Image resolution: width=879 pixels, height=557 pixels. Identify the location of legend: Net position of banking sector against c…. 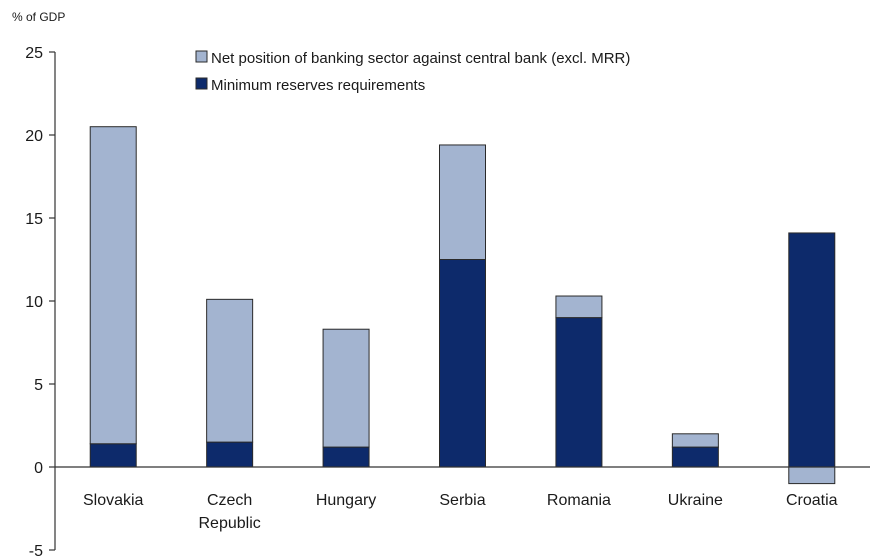
(412, 72).